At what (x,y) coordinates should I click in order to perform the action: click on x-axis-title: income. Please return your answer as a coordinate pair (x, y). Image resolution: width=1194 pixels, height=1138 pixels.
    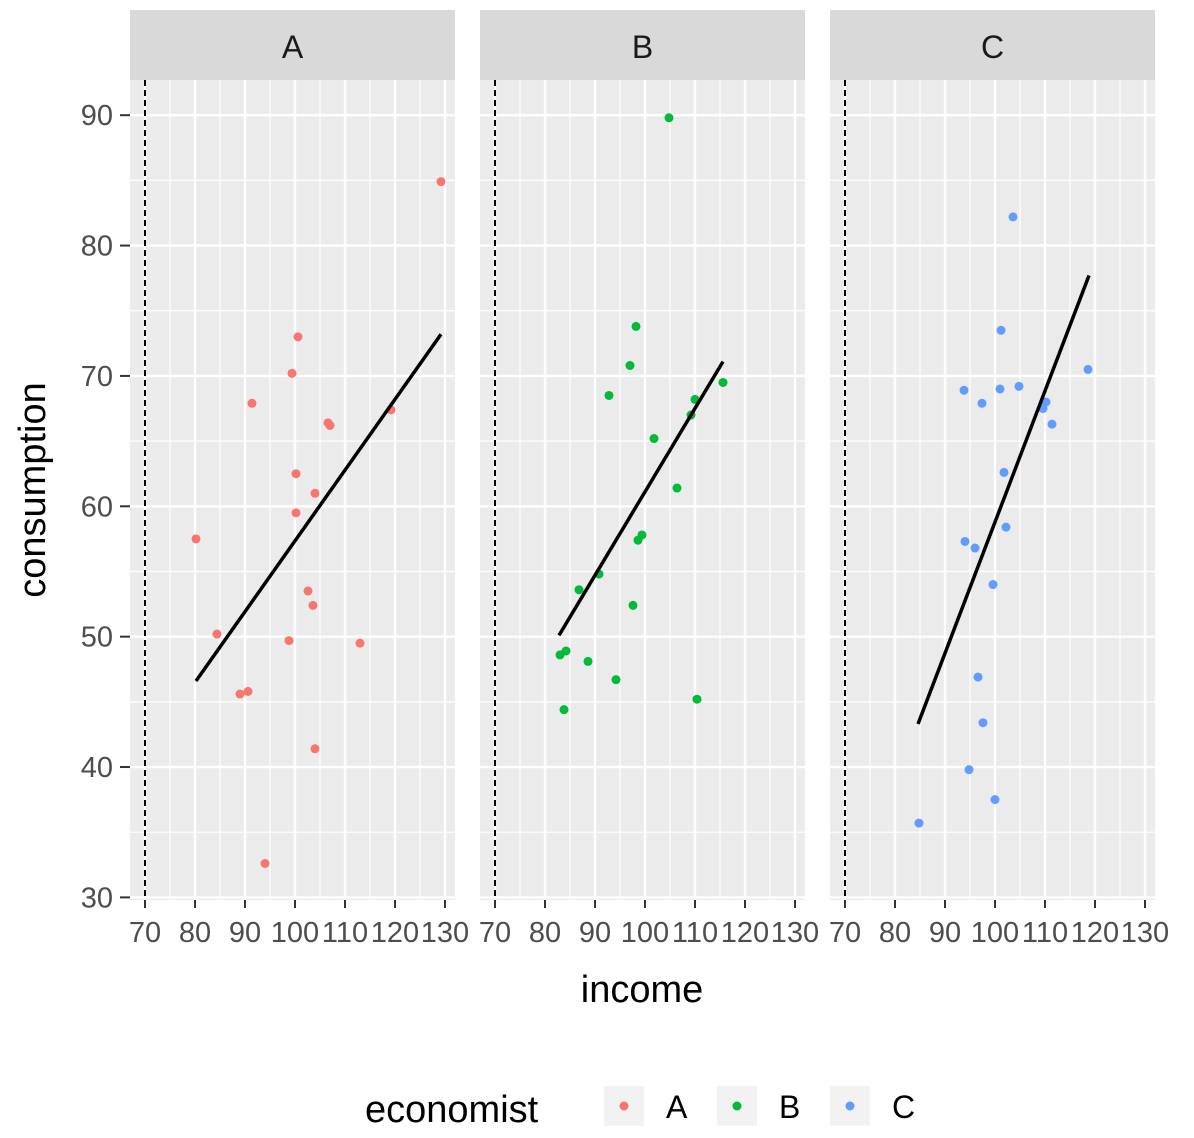
    Looking at the image, I should click on (642, 990).